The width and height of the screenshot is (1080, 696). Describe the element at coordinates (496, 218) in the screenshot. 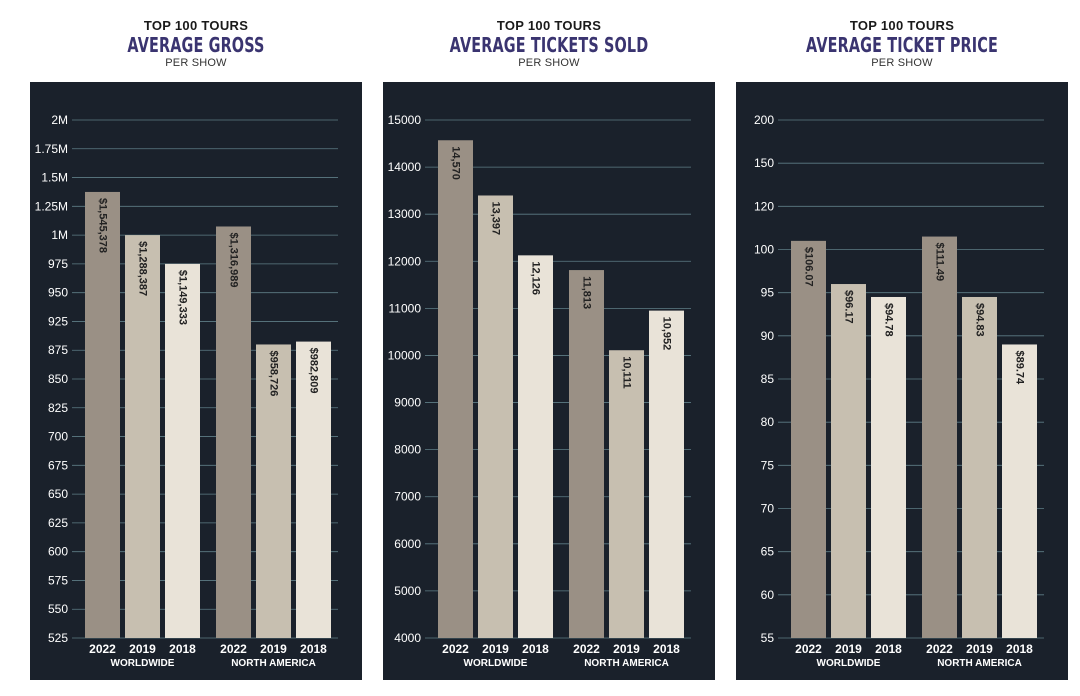

I see `data-label: 13,397` at that location.